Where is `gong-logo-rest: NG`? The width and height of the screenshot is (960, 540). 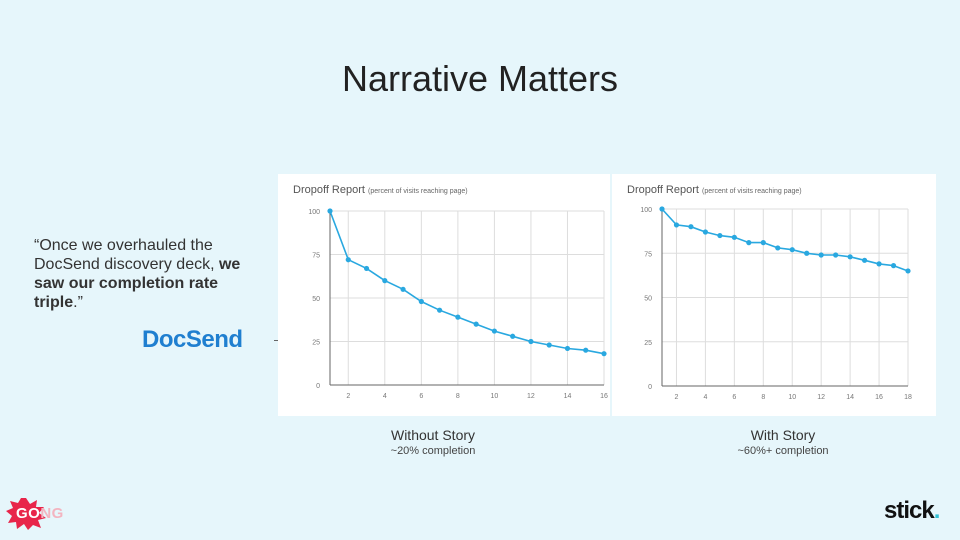
gong-logo-rest: NG is located at coordinates (52, 513).